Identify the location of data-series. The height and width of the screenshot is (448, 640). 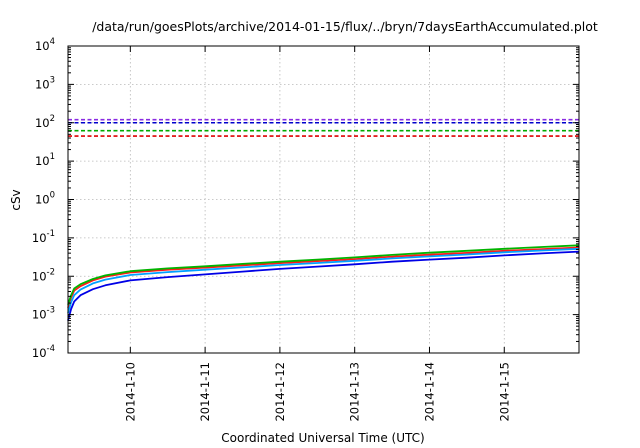
(323, 282).